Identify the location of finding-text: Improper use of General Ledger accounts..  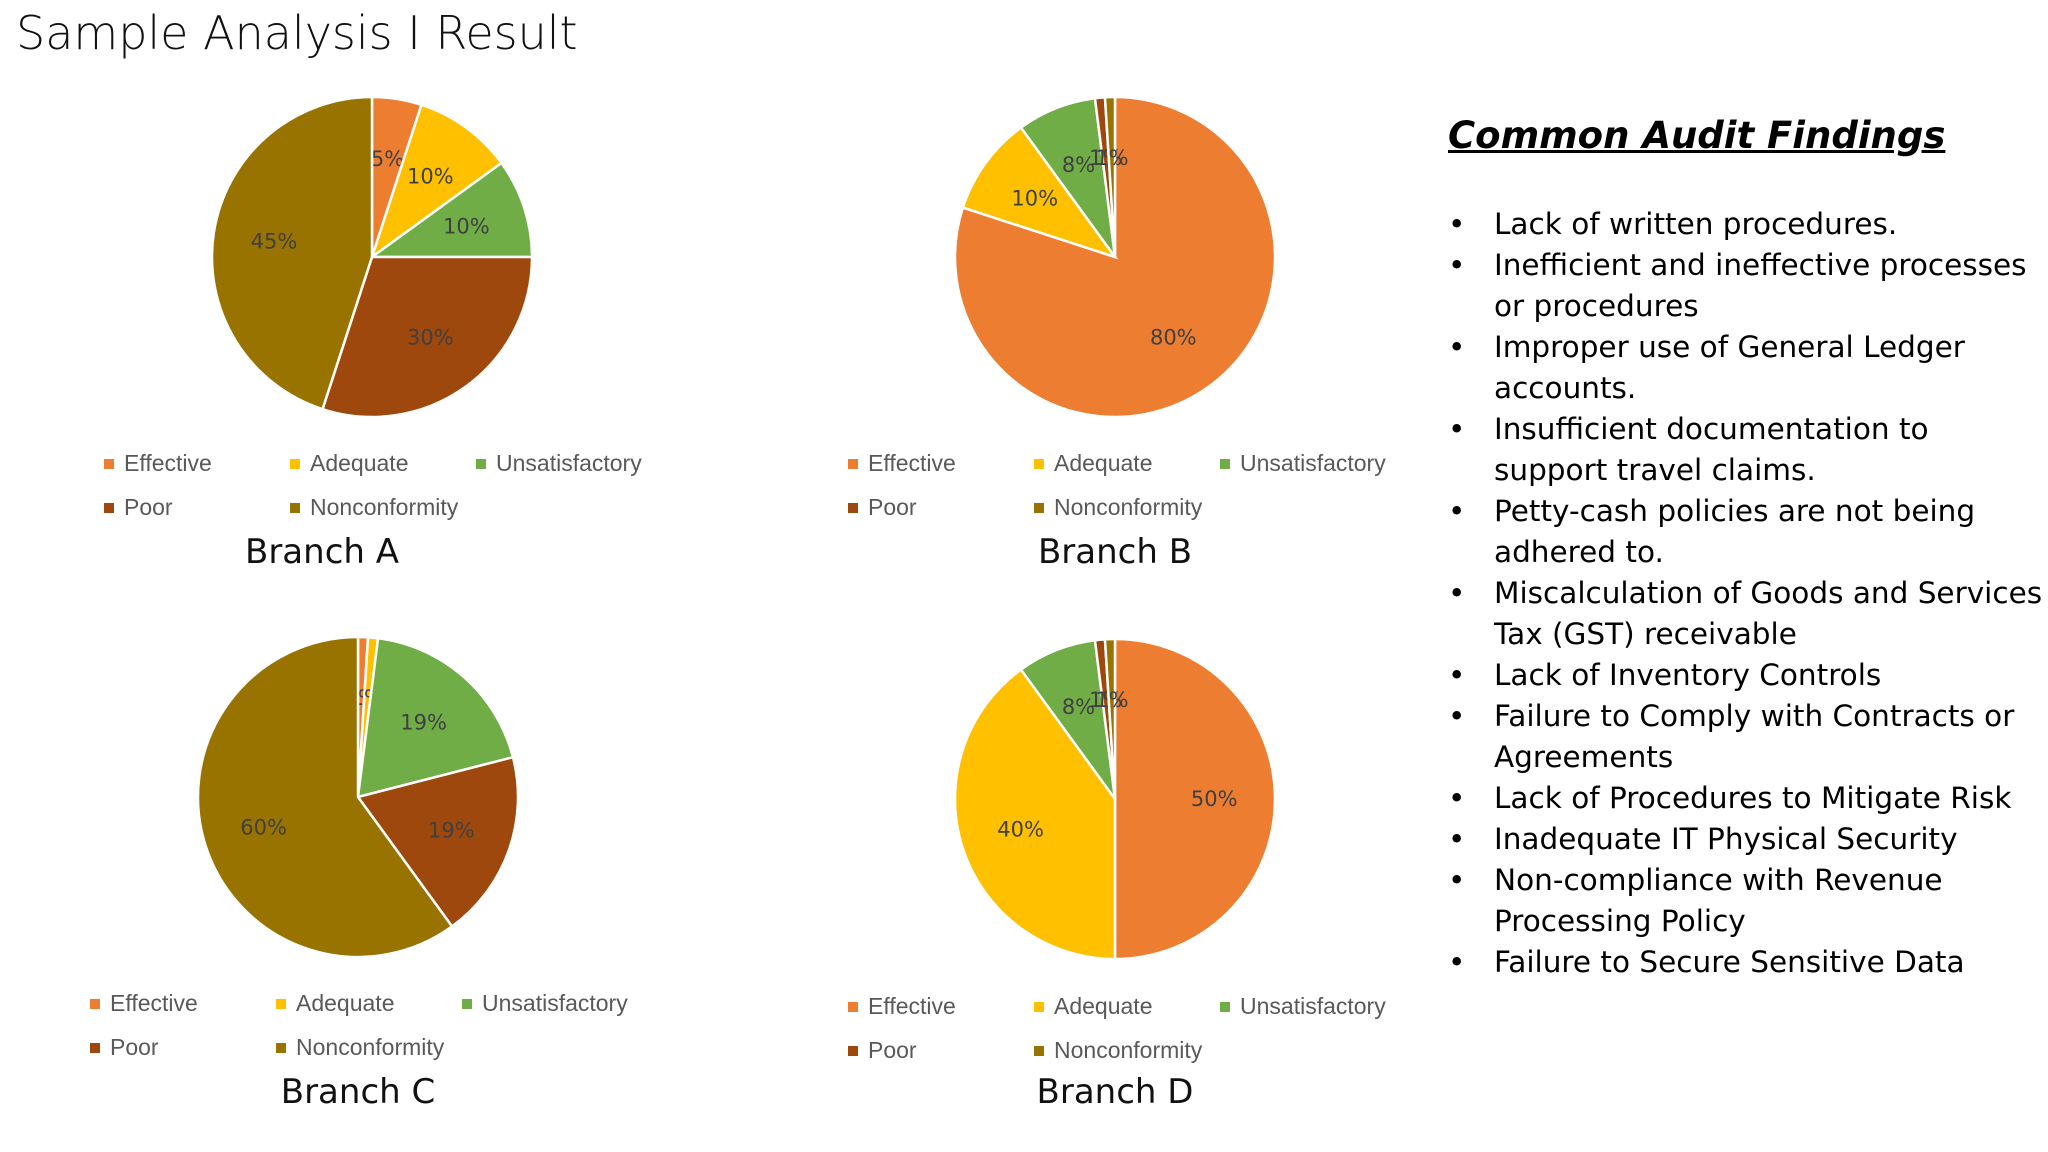
(1729, 367).